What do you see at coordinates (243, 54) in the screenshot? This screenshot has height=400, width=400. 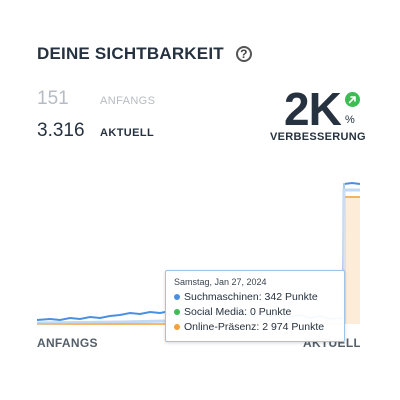 I see `help-icon: ?` at bounding box center [243, 54].